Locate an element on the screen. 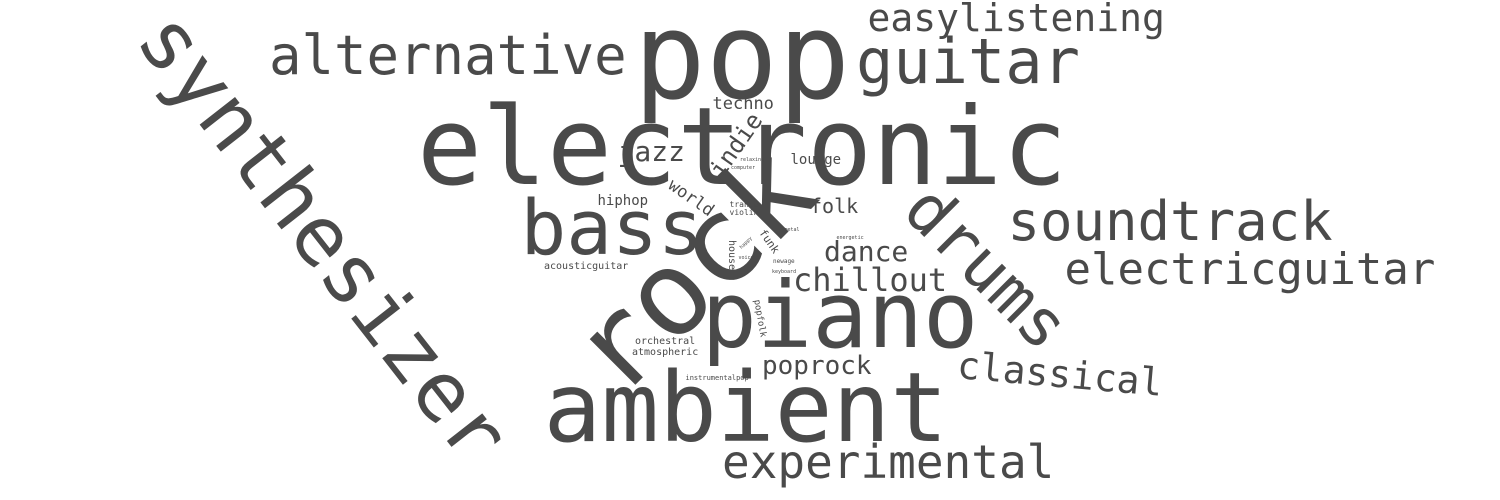 The width and height of the screenshot is (1500, 500). word-lounge: lounge is located at coordinates (816, 160).